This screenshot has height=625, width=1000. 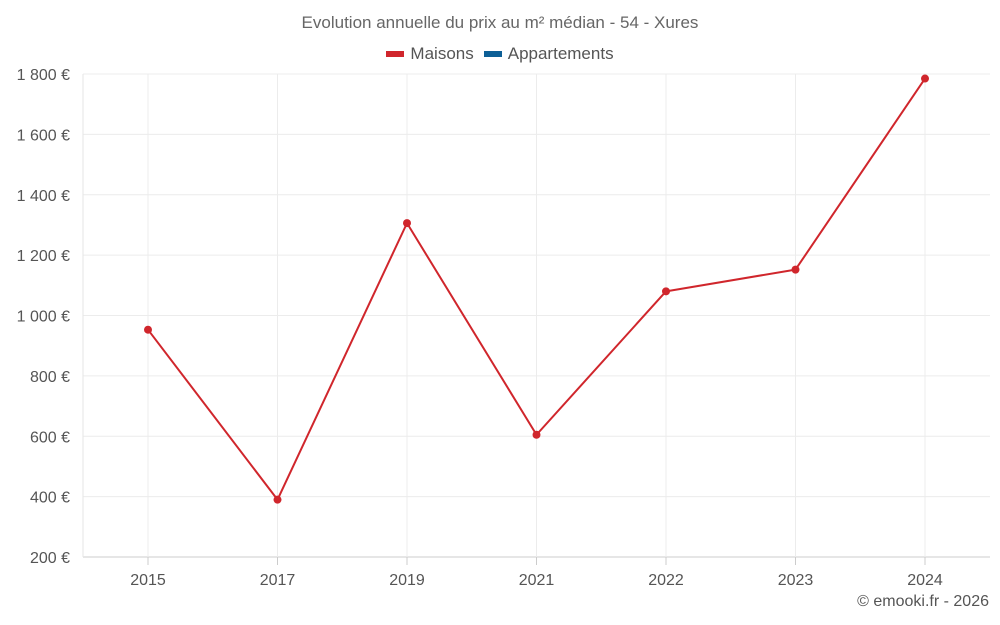 I want to click on x-tick-label: 2019, so click(x=407, y=580).